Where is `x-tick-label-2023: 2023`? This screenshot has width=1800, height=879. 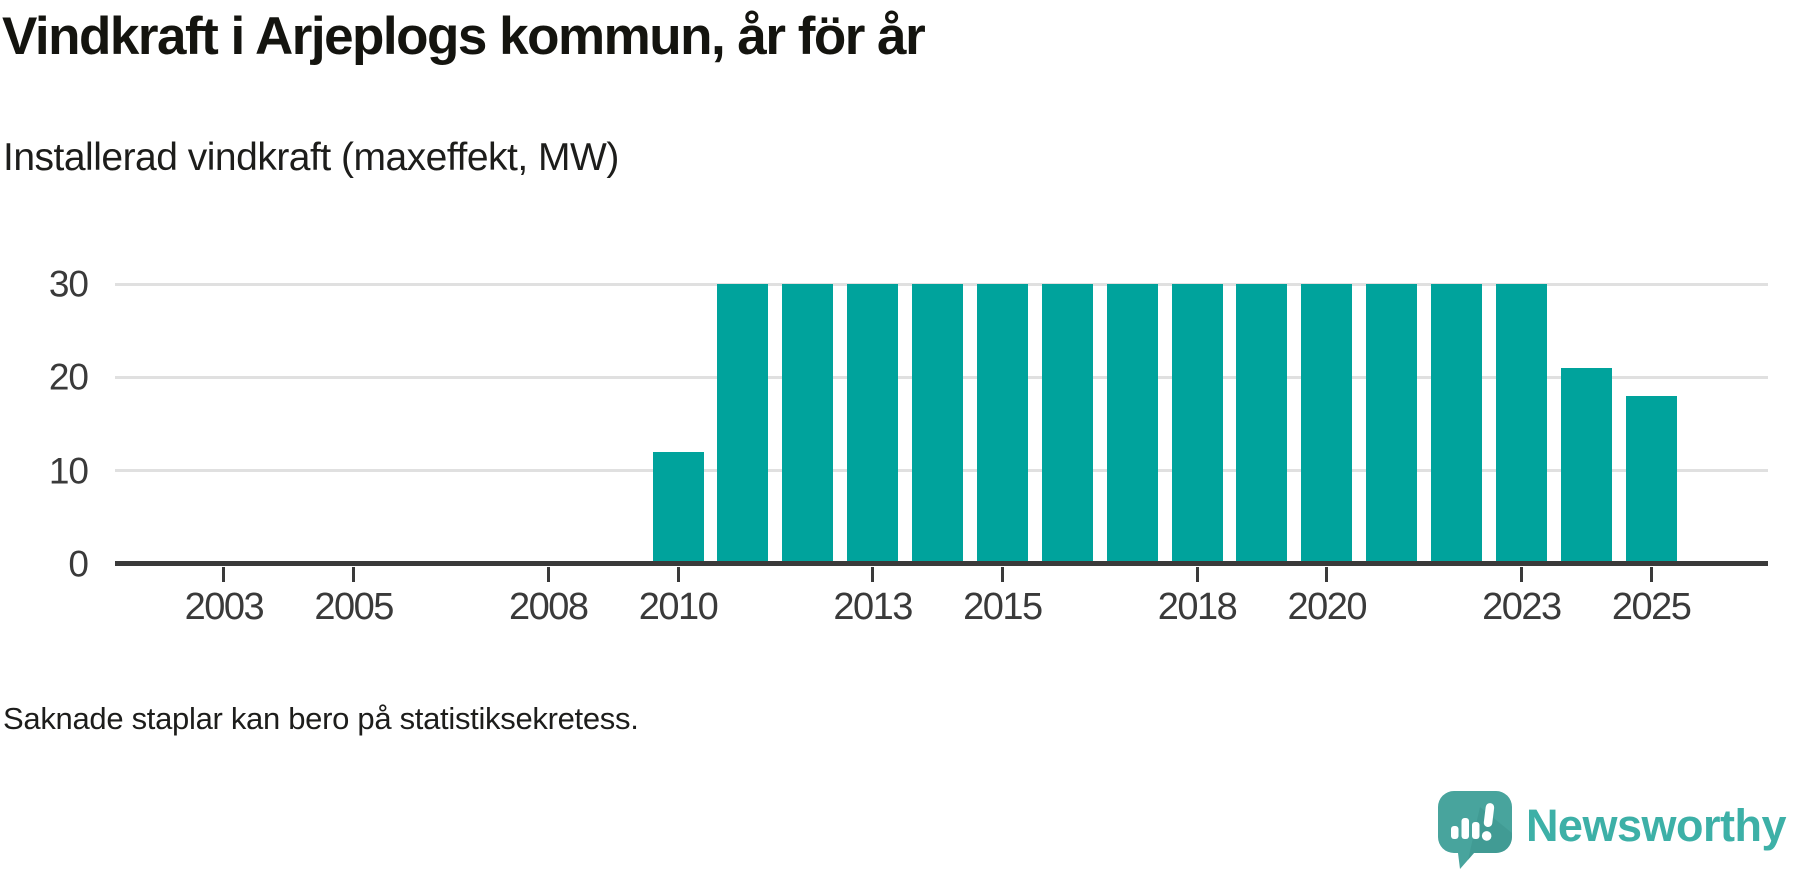
x-tick-label-2023: 2023 is located at coordinates (1522, 607).